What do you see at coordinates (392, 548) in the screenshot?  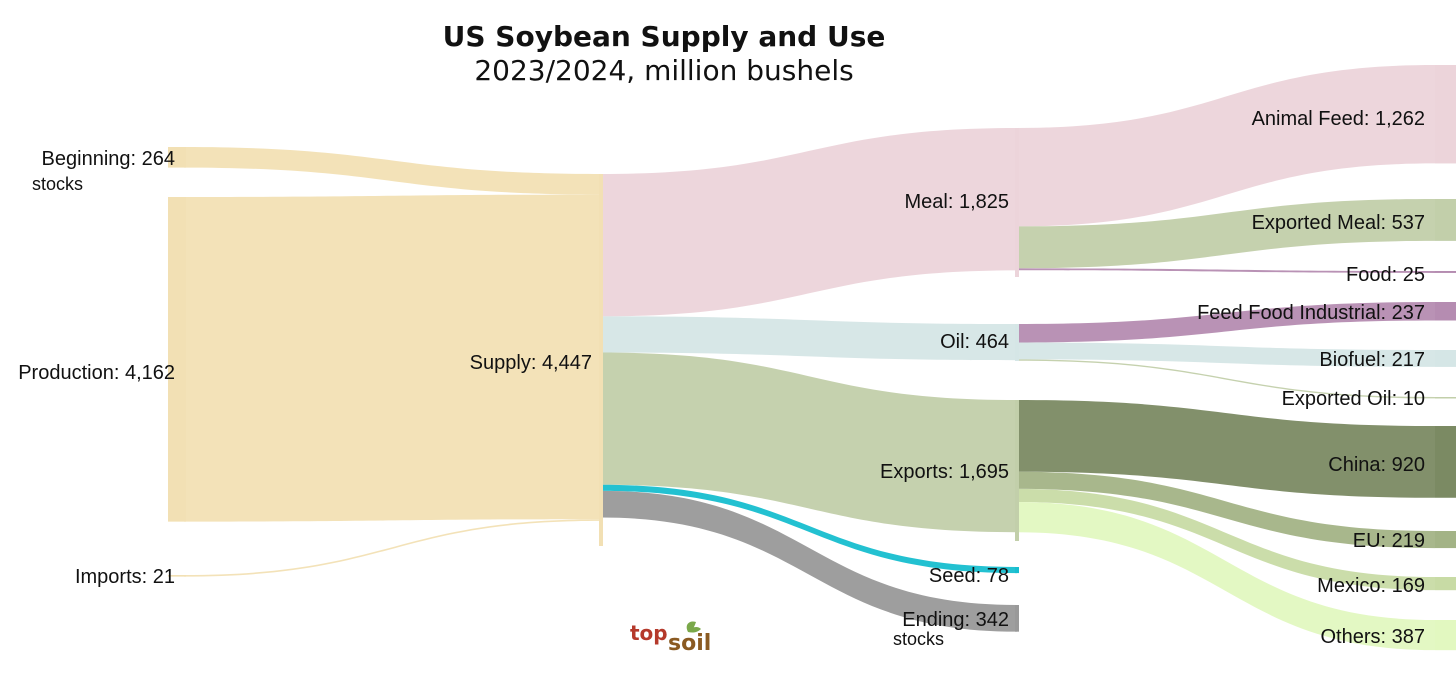 I see `link-imports-supply` at bounding box center [392, 548].